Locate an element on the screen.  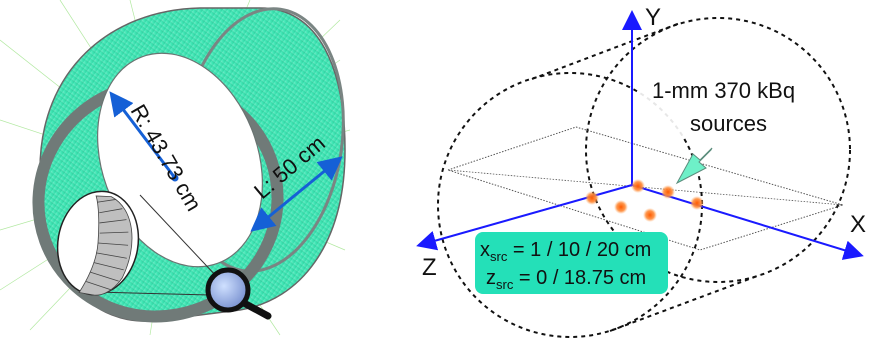
detector-crystal-inset is located at coordinates (137, 243).